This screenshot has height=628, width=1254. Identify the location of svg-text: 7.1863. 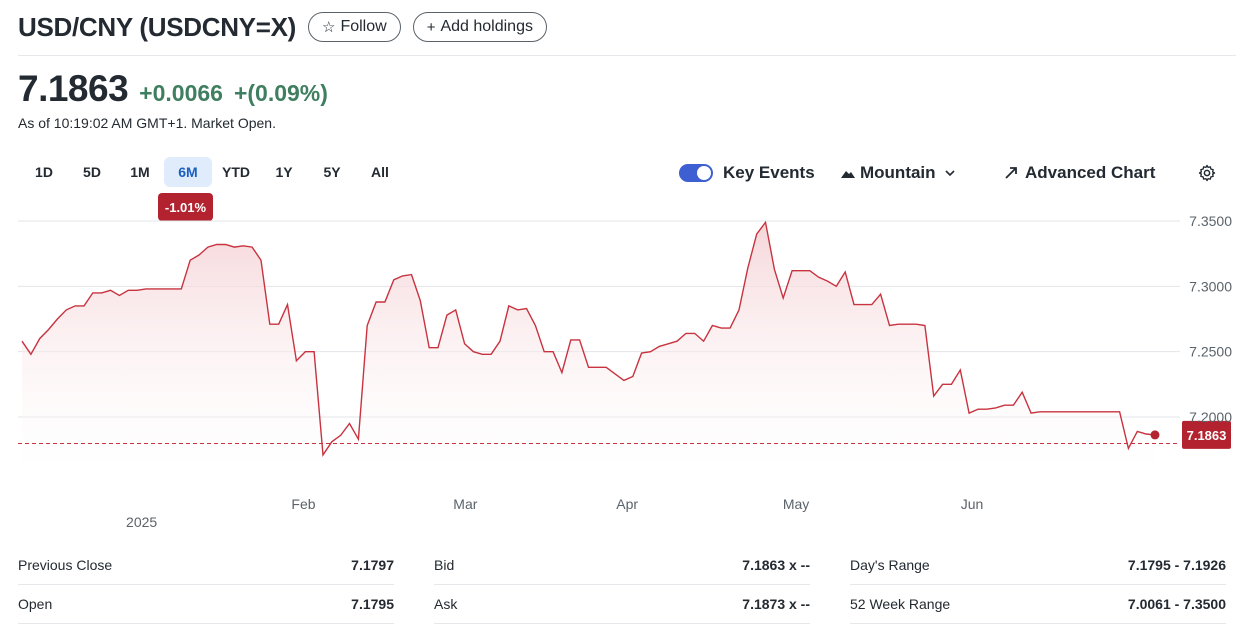
(1207, 435).